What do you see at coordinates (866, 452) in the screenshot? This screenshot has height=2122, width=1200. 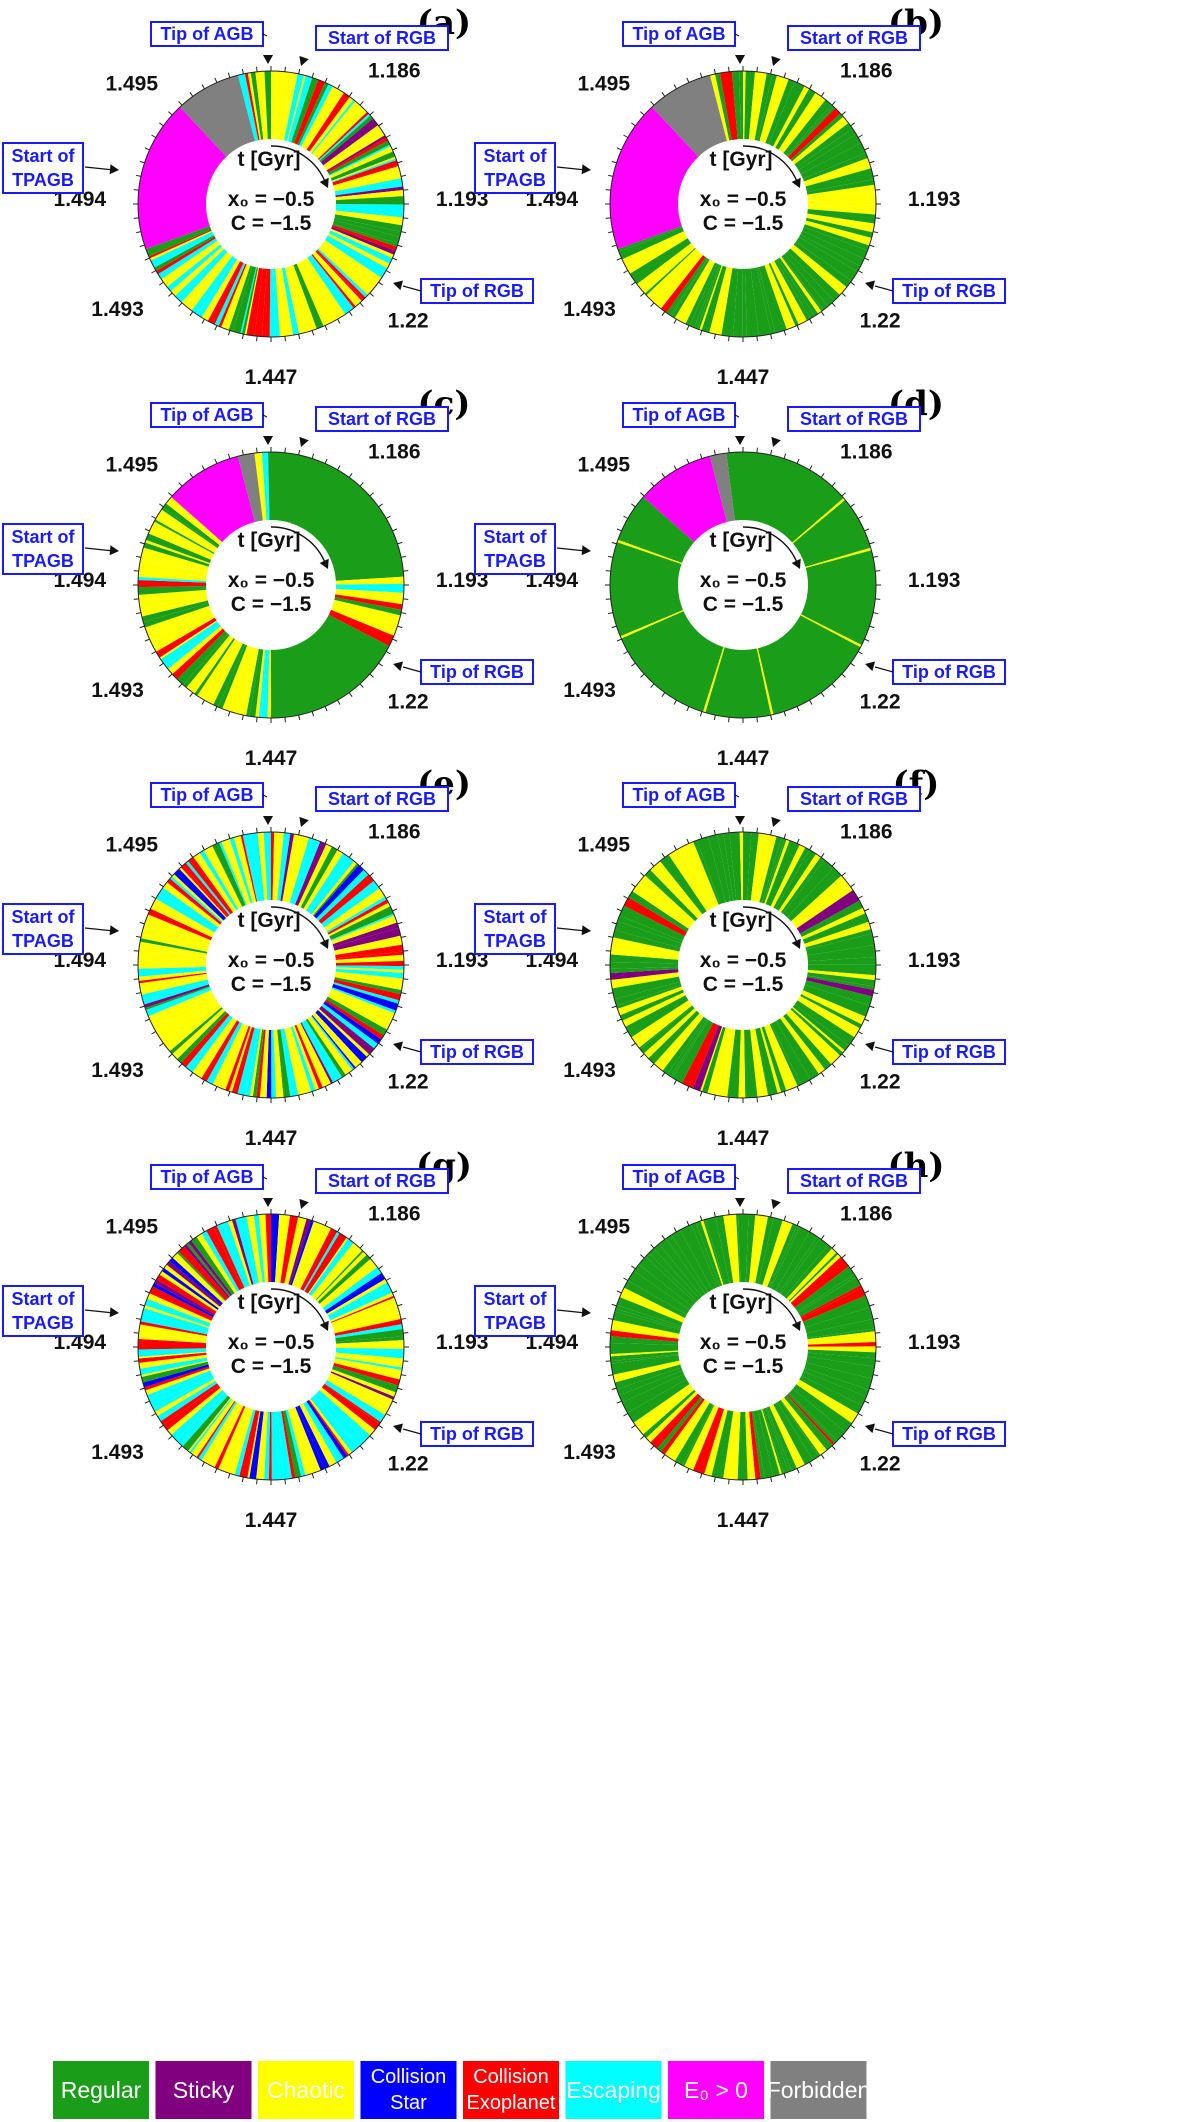 I see `tick-label: 1.186` at bounding box center [866, 452].